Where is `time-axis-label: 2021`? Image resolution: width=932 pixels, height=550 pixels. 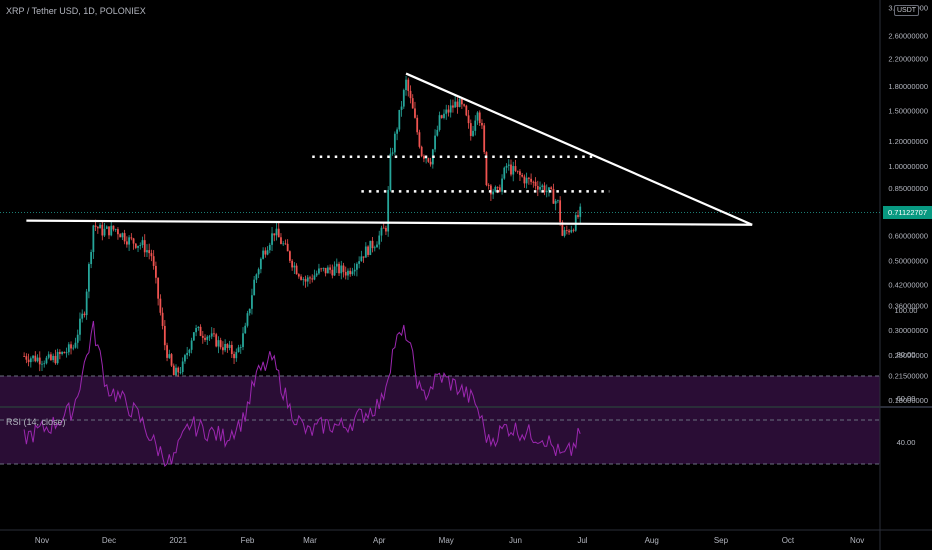 time-axis-label: 2021 is located at coordinates (178, 540).